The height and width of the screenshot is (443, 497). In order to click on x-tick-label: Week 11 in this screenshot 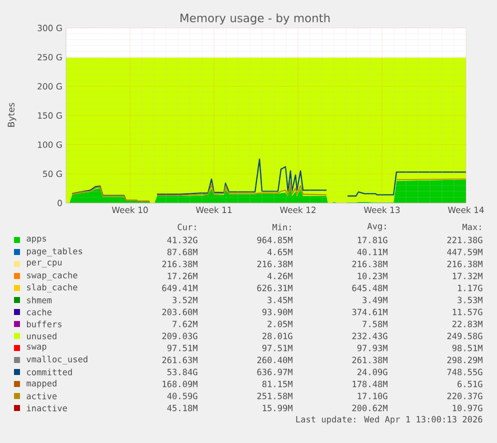, I will do `click(214, 210)`.